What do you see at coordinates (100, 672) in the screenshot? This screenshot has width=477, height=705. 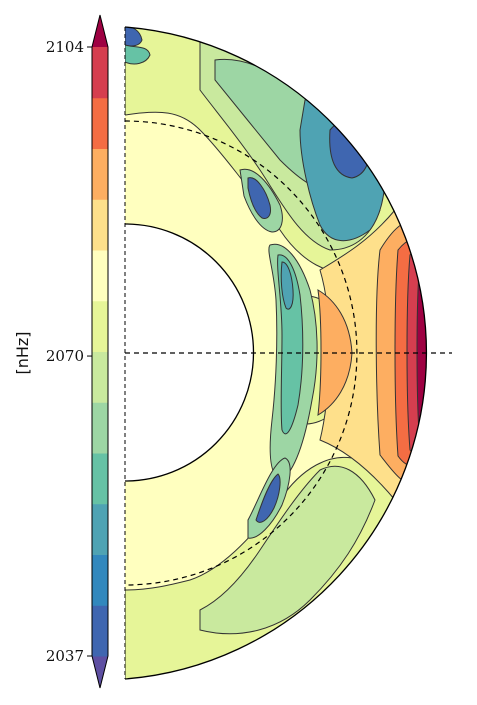 I see `colorbar-extend-min` at bounding box center [100, 672].